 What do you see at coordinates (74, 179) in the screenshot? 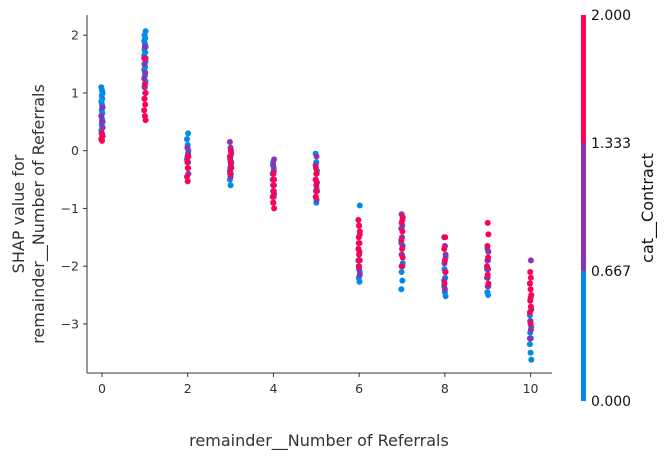
I see `y-ticks: 2 1 0 −1 −2 −3` at bounding box center [74, 179].